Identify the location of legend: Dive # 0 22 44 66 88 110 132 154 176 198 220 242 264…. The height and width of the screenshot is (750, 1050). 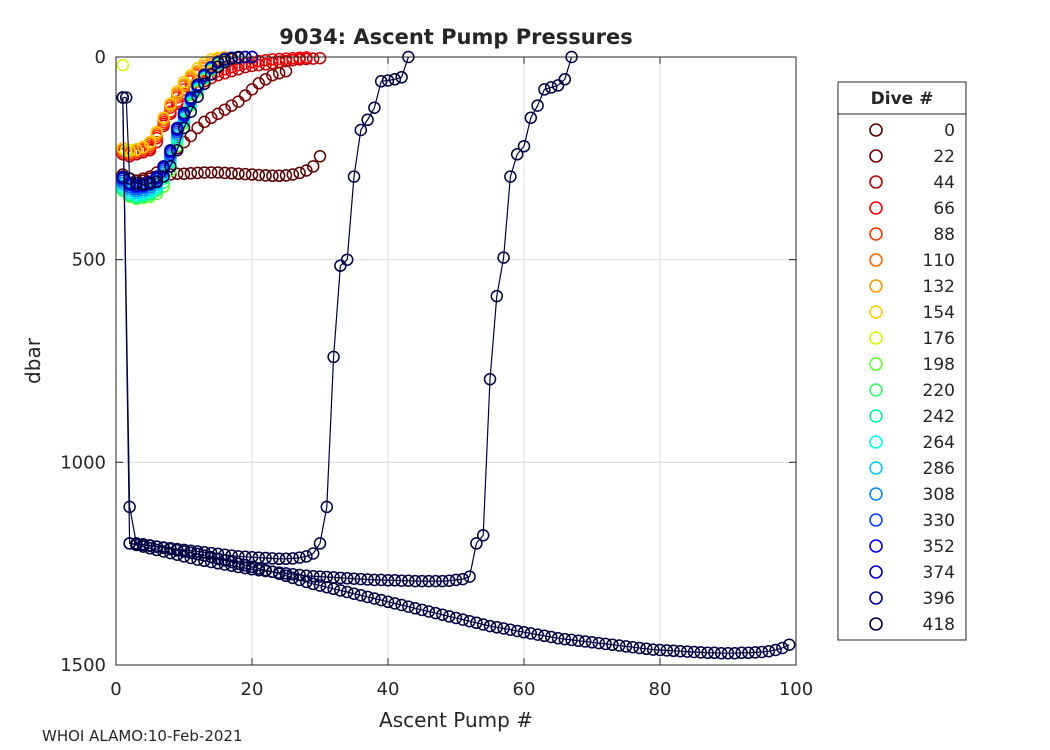
(902, 361).